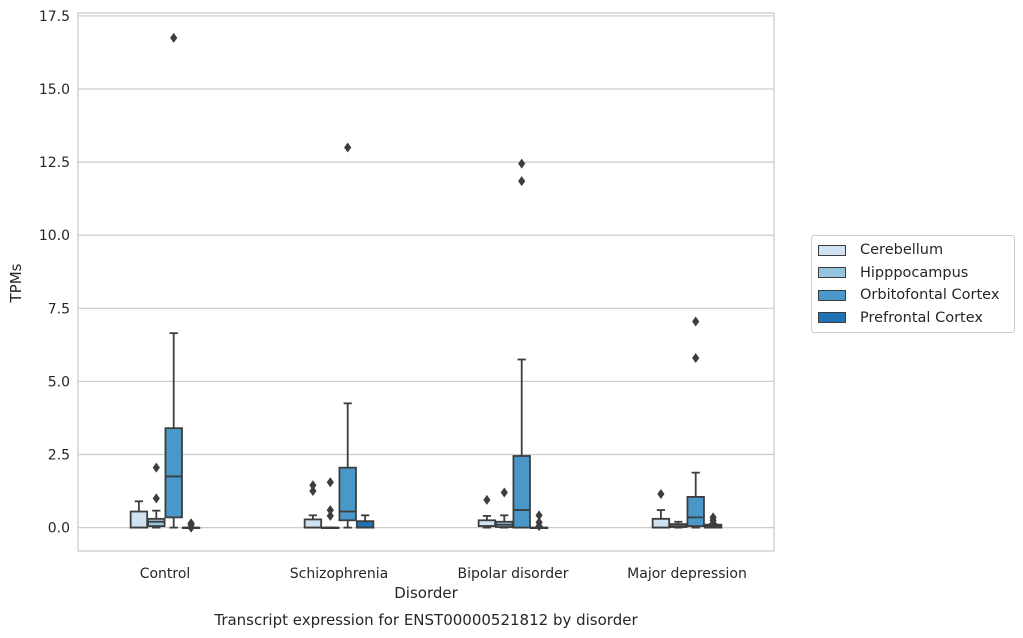 Image resolution: width=1023 pixels, height=638 pixels. Describe the element at coordinates (165, 574) in the screenshot. I see `x-tick-label: Control` at that location.